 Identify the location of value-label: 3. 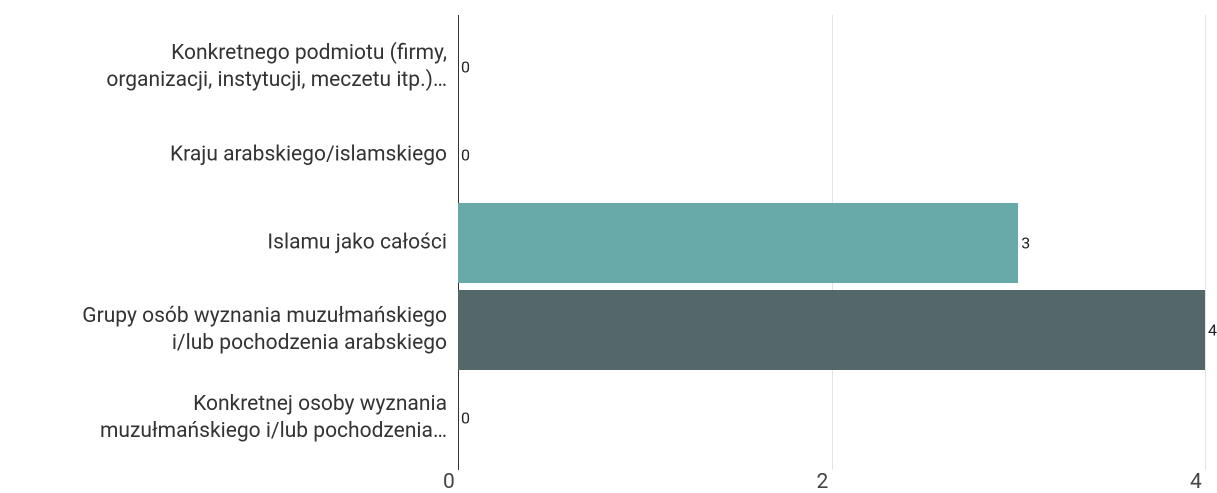
(1026, 242).